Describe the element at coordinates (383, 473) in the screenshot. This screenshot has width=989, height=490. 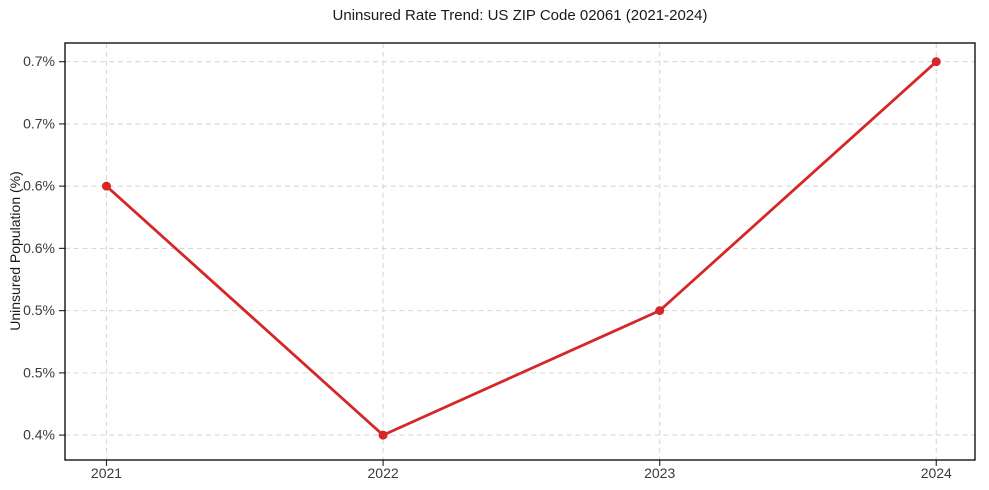
I see `x-tick-label: 2022` at that location.